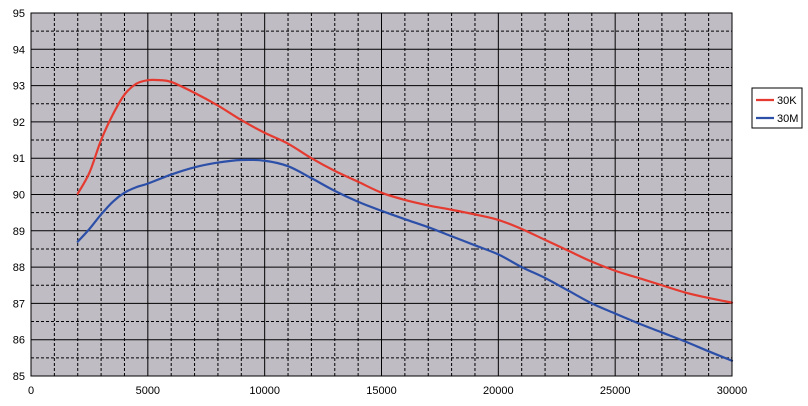  I want to click on y-tick-label: 87, so click(19, 304).